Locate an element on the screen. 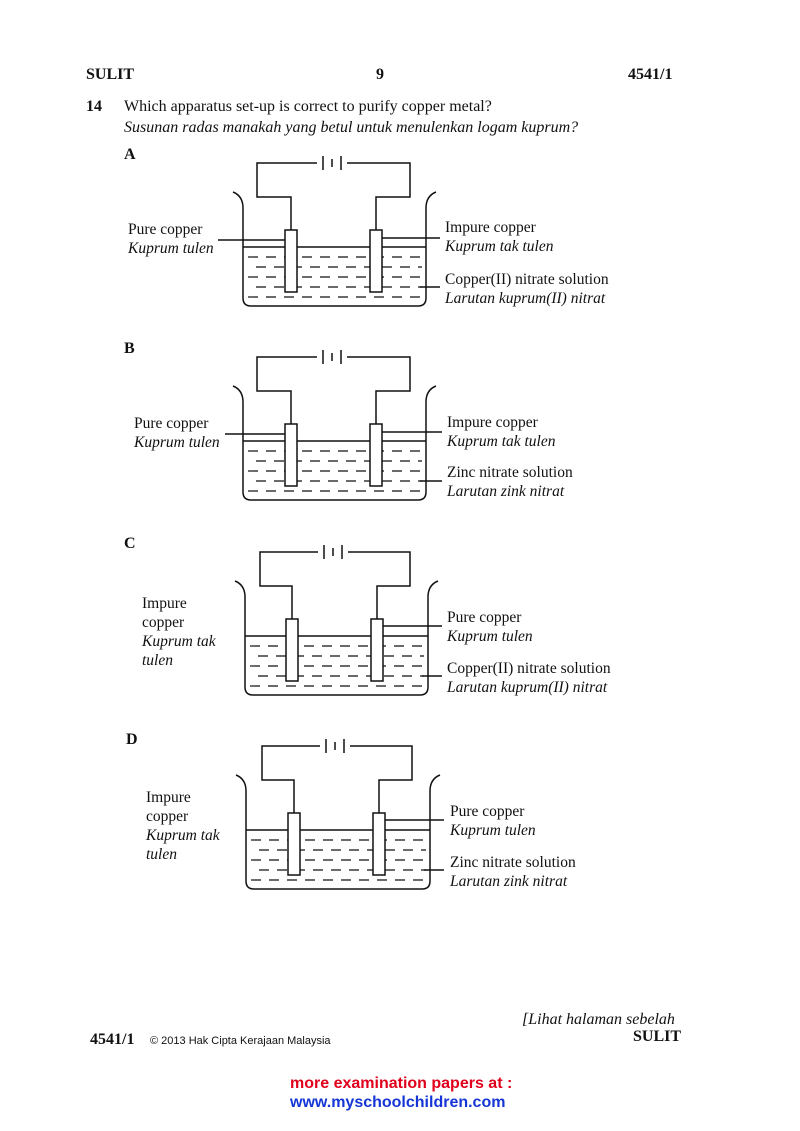 This screenshot has height=1131, width=800. option-a-solution-ms: Larutan kuprum(II) nitrat is located at coordinates (525, 298).